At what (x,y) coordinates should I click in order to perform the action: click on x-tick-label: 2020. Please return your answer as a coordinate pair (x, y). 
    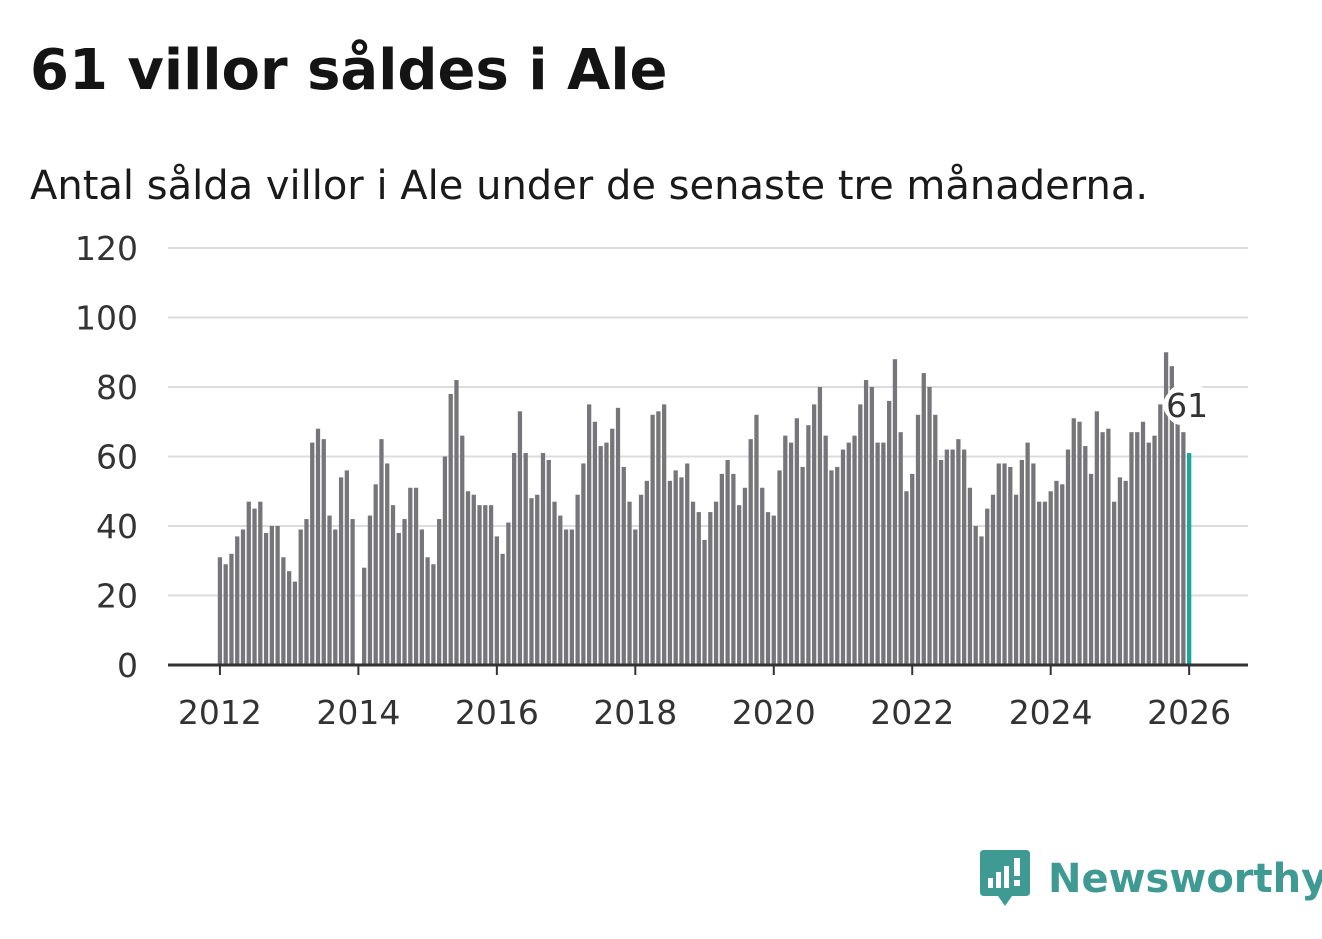
    Looking at the image, I should click on (774, 712).